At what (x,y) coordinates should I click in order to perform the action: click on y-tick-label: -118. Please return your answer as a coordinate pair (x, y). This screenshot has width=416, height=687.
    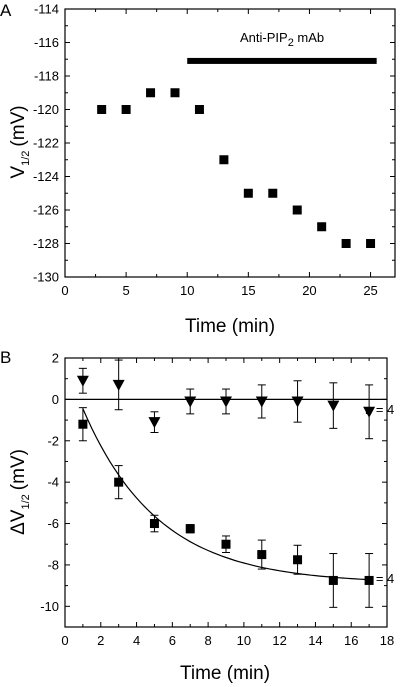
    Looking at the image, I should click on (46, 76).